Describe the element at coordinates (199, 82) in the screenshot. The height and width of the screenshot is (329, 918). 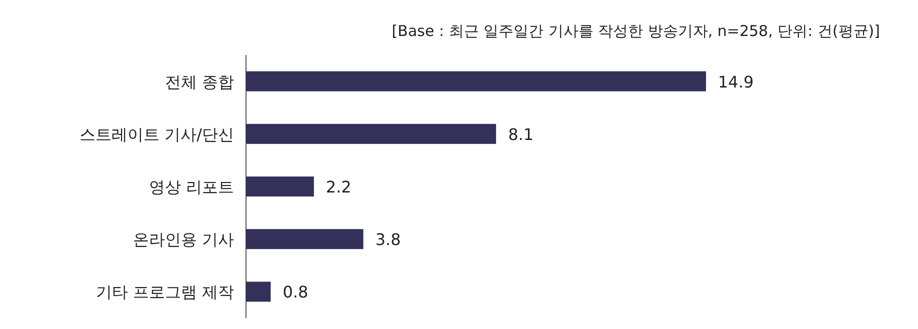
I see `y-tick-label: 전체 종합` at that location.